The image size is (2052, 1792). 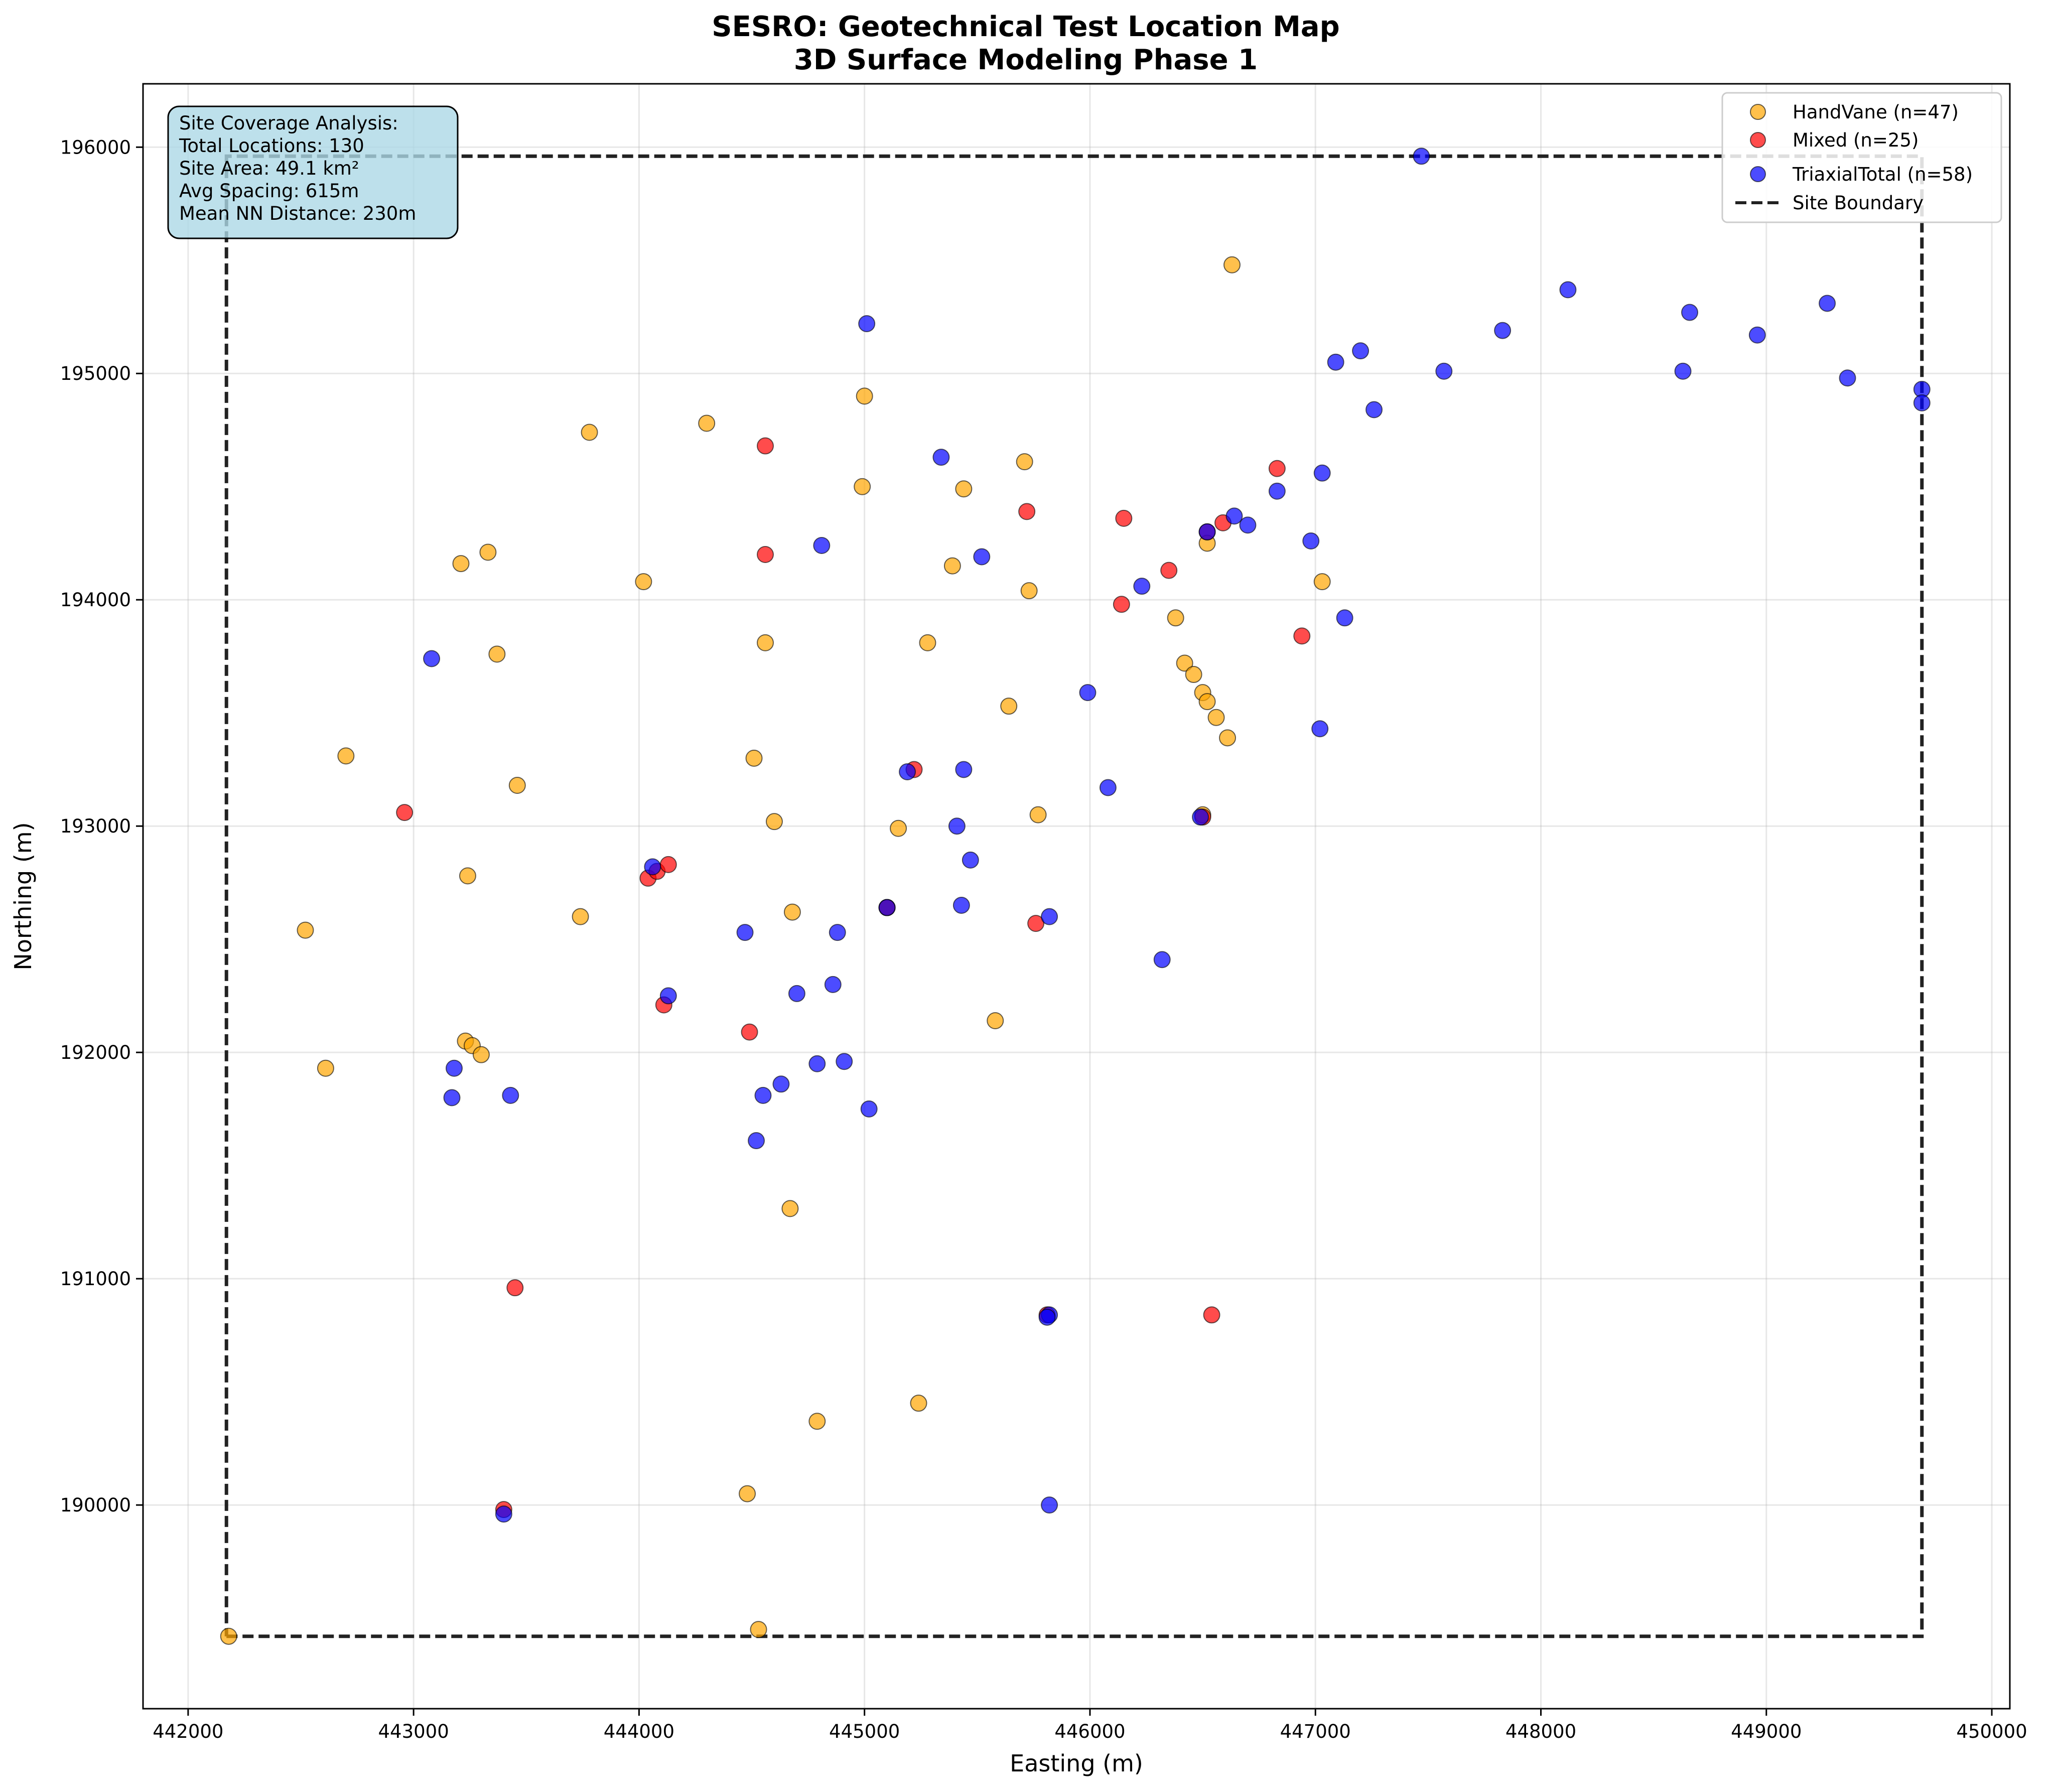 I want to click on x-axis-label: Easting (m), so click(x=1076, y=1764).